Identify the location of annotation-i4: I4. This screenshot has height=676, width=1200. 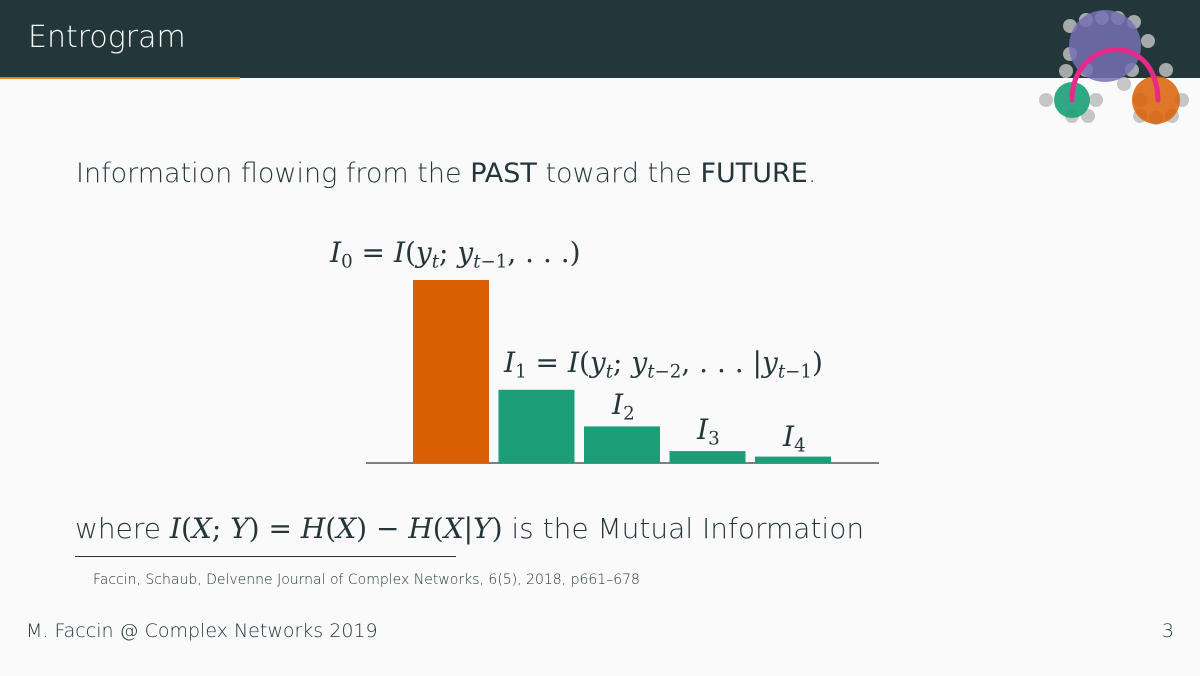
(794, 438).